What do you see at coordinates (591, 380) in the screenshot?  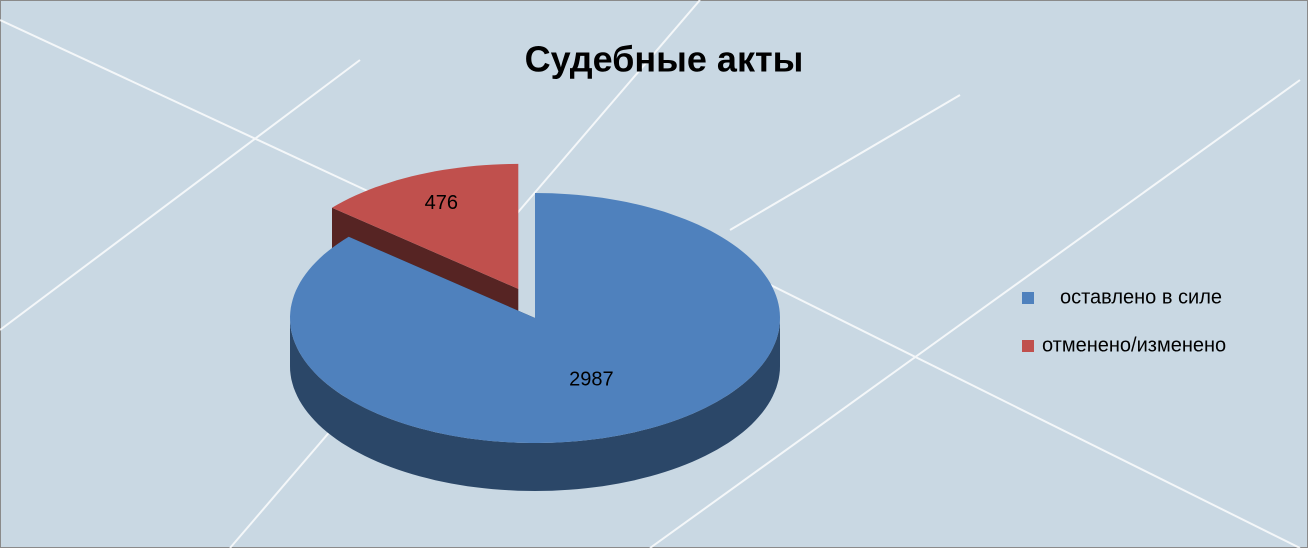 I see `data-label: 2987` at bounding box center [591, 380].